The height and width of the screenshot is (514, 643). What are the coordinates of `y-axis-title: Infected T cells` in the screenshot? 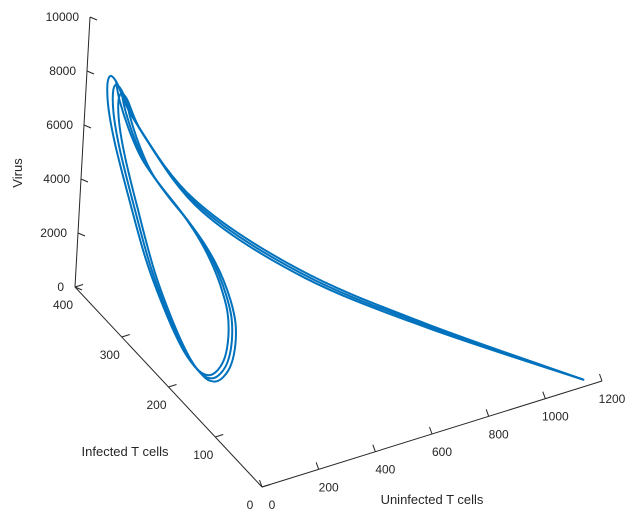 It's located at (125, 451).